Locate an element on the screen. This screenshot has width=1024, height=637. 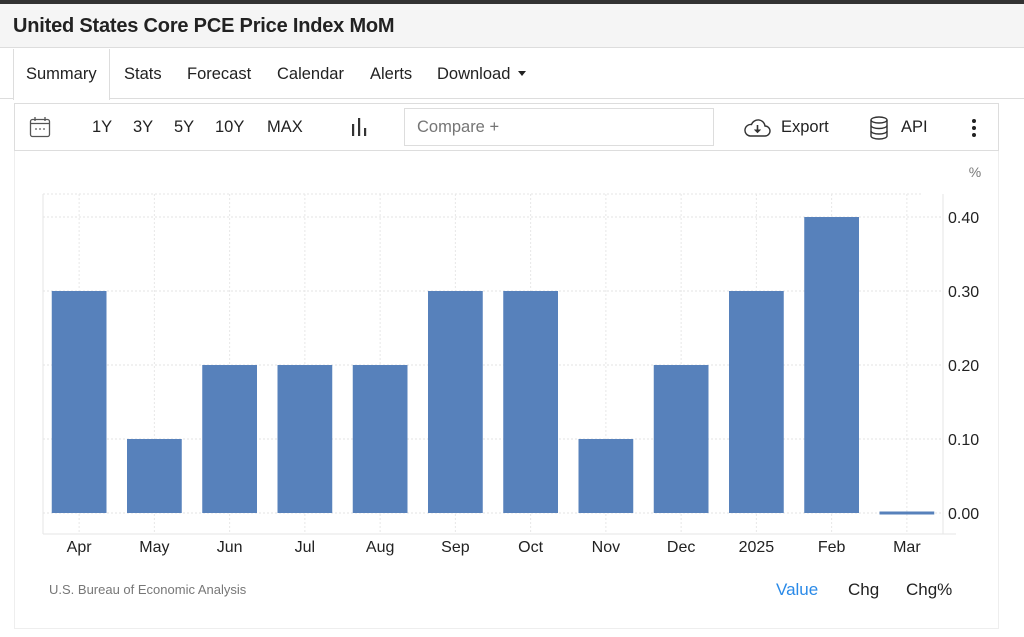
range-1y-button: 1Y is located at coordinates (102, 127).